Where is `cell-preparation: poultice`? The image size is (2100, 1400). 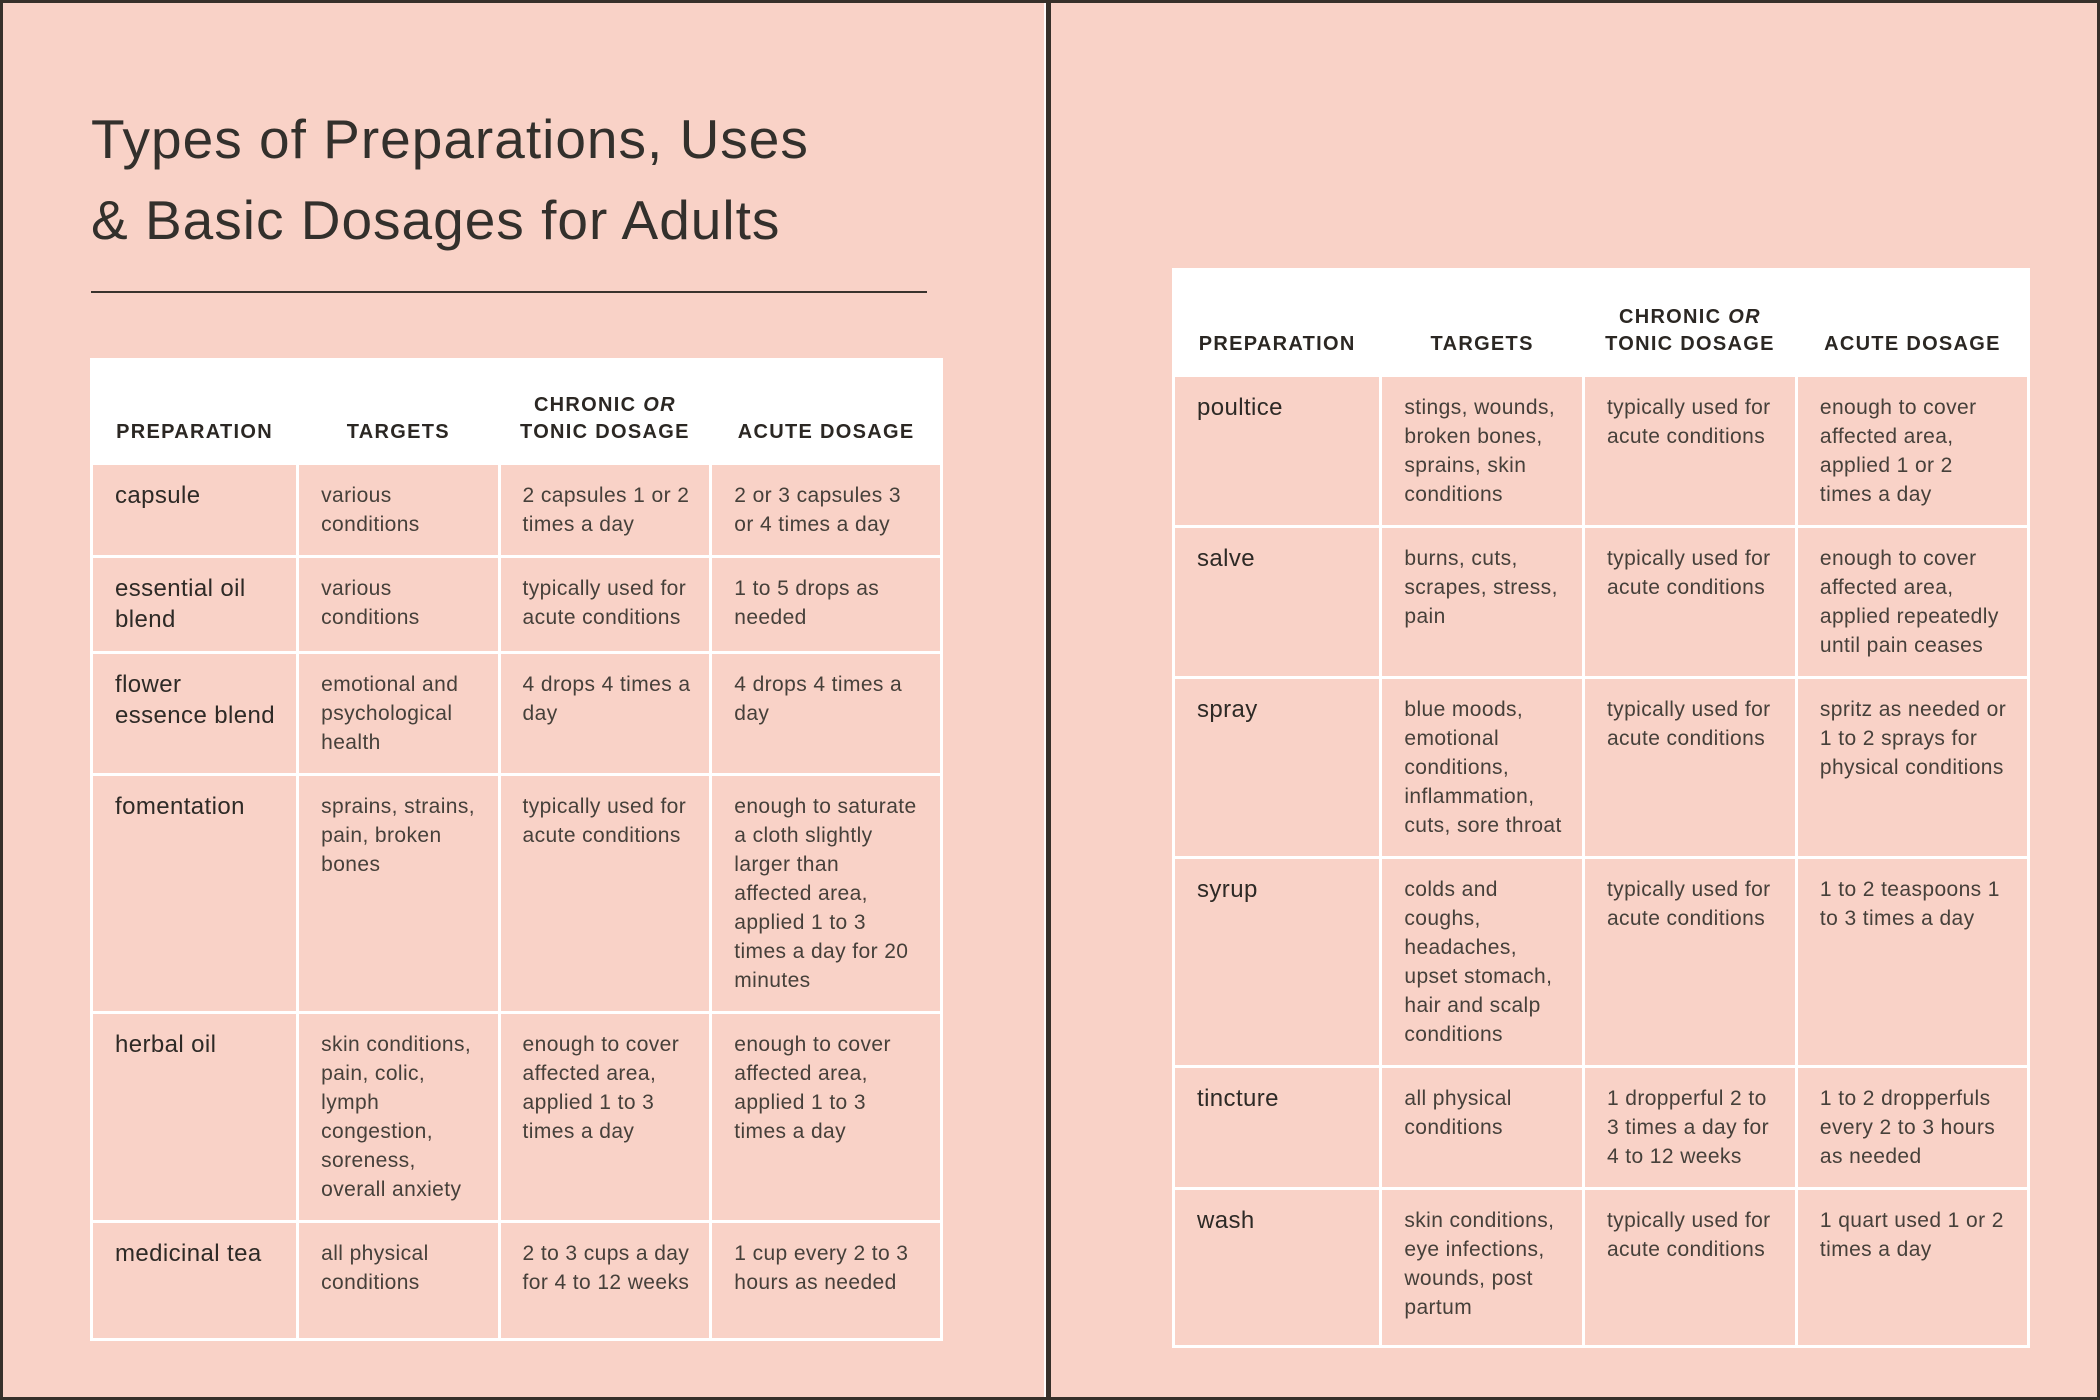 cell-preparation: poultice is located at coordinates (1277, 451).